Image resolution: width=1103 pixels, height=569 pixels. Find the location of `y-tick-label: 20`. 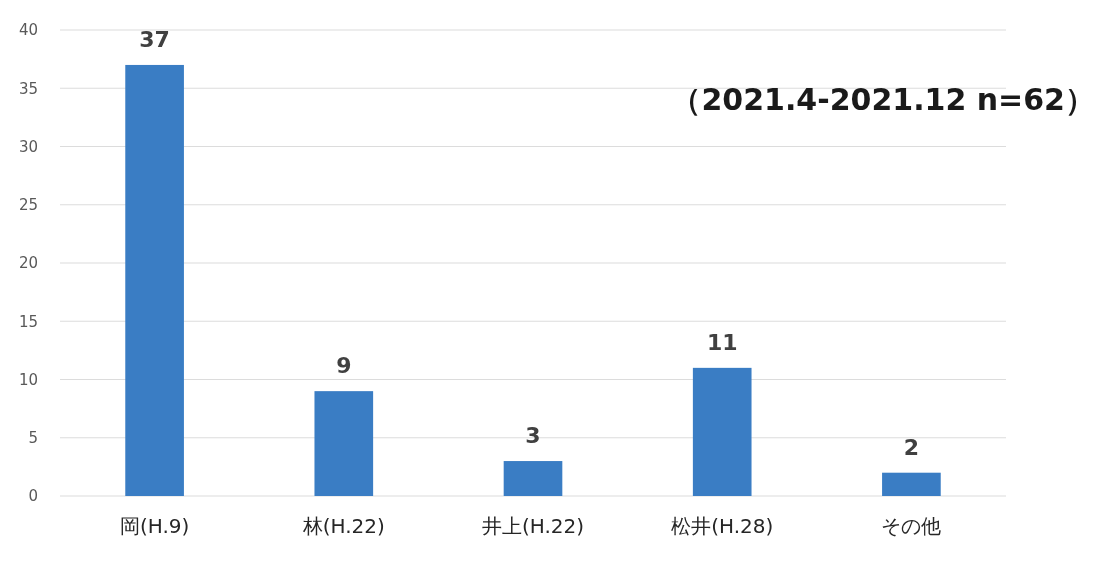

y-tick-label: 20 is located at coordinates (28, 263).